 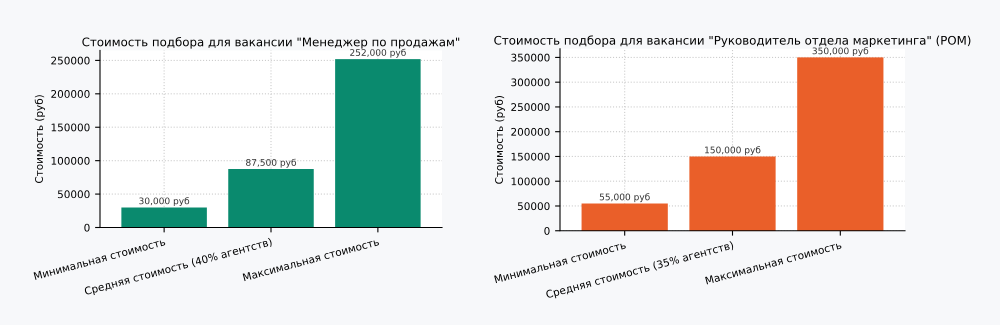 I want to click on data-label: 350,000 руб, so click(x=840, y=51).